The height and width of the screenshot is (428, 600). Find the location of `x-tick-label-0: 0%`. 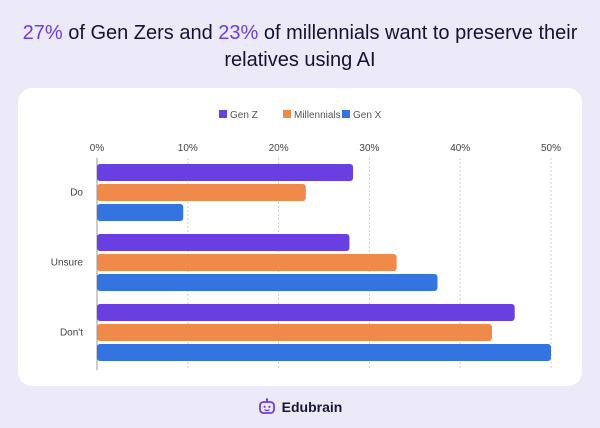

x-tick-label-0: 0% is located at coordinates (97, 148).